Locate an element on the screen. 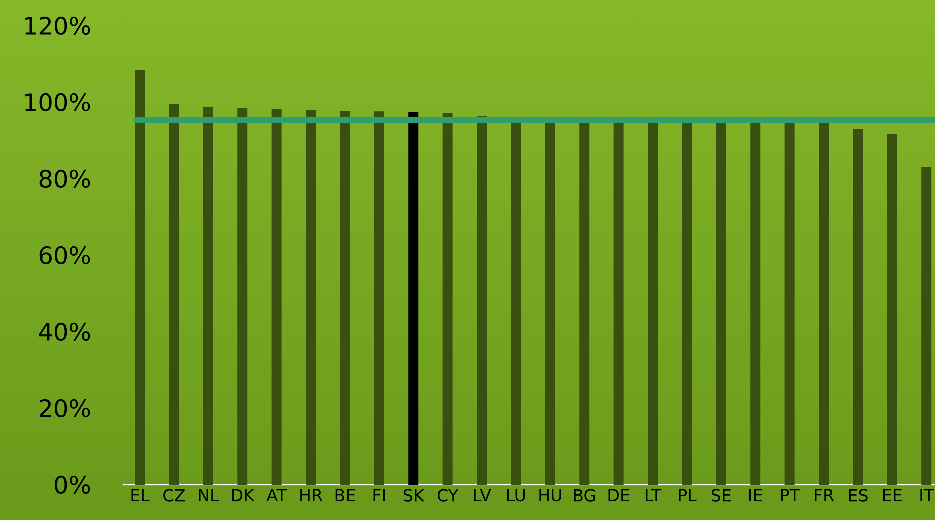 Image resolution: width=935 pixels, height=520 pixels. x-tick-label: FR is located at coordinates (824, 495).